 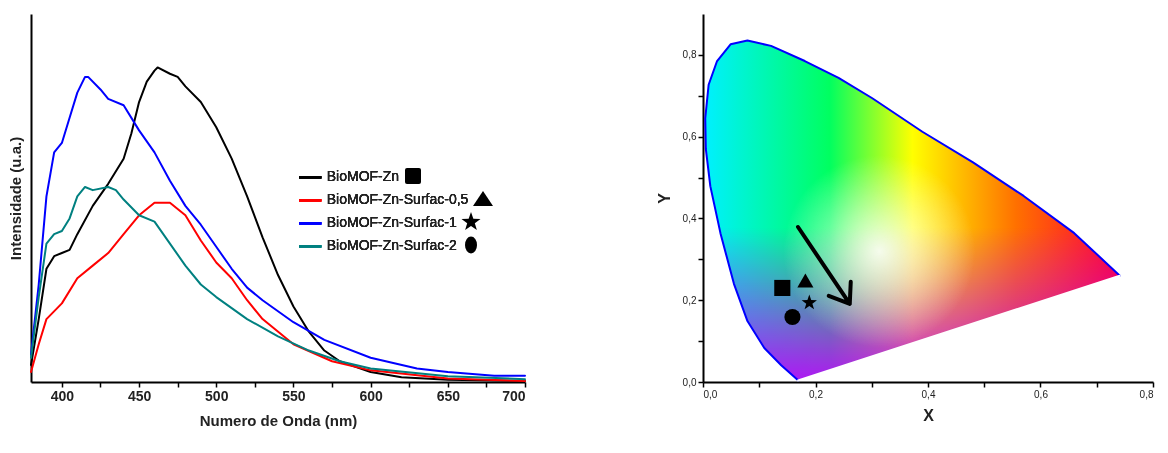 I want to click on legend-label: BioMOF-Zn, so click(x=363, y=176).